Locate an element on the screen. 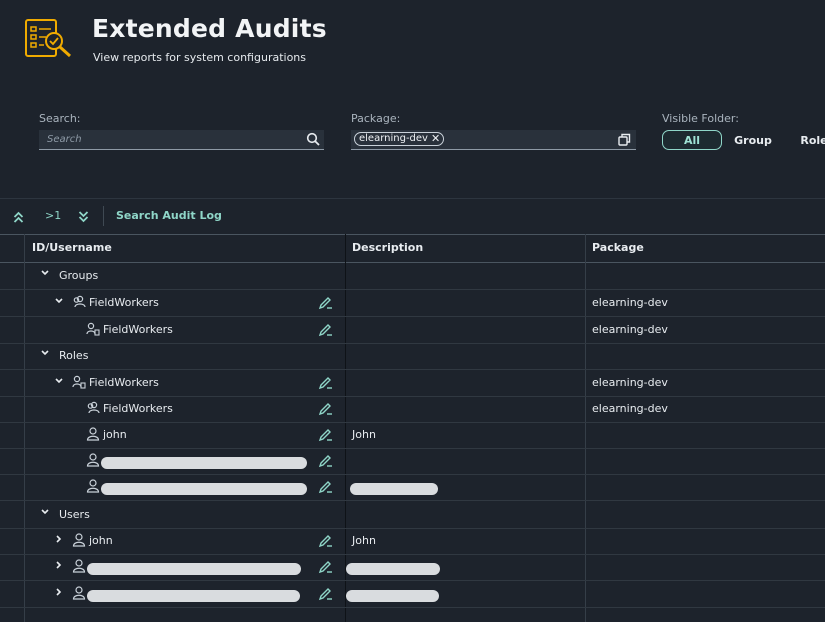 This screenshot has width=825, height=622. table-row: Roles is located at coordinates (412, 356).